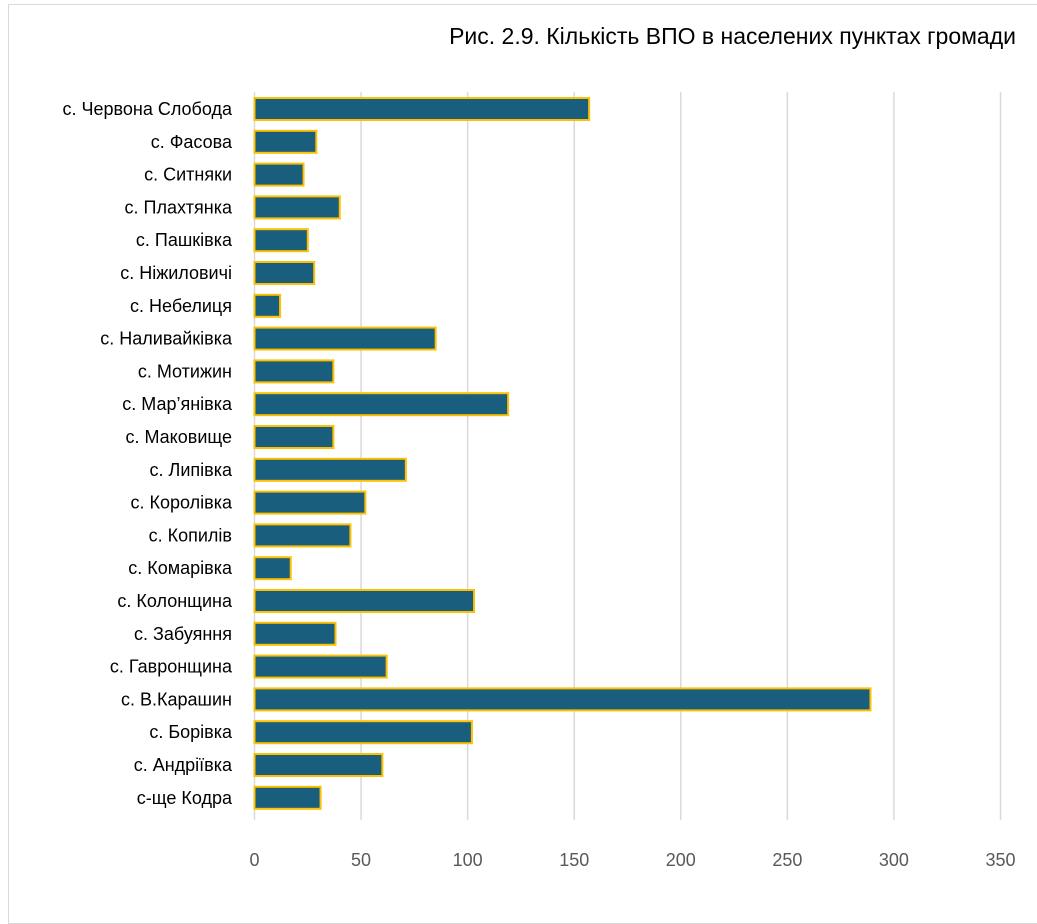 This screenshot has height=924, width=1037. What do you see at coordinates (166, 339) in the screenshot?
I see `category-label: с. Наливайківка` at bounding box center [166, 339].